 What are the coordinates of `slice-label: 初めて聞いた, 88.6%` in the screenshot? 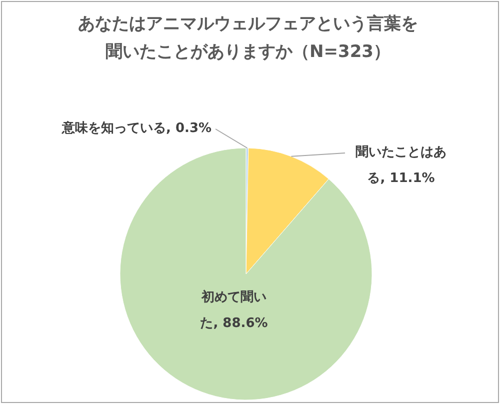 It's located at (234, 310).